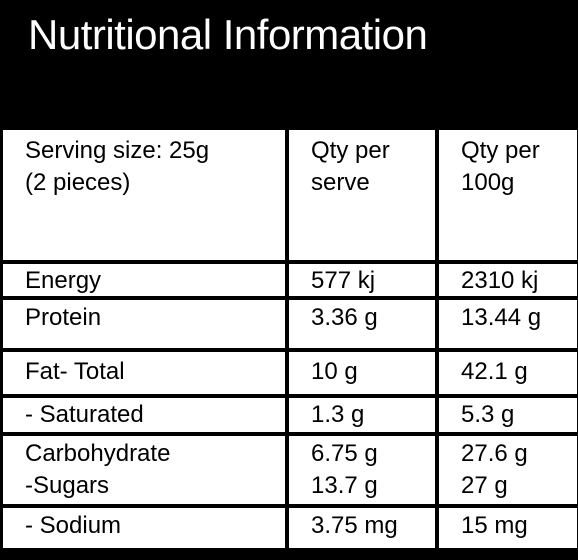 This screenshot has width=578, height=560. Describe the element at coordinates (508, 324) in the screenshot. I see `per-100g-value: 13.44 g` at that location.